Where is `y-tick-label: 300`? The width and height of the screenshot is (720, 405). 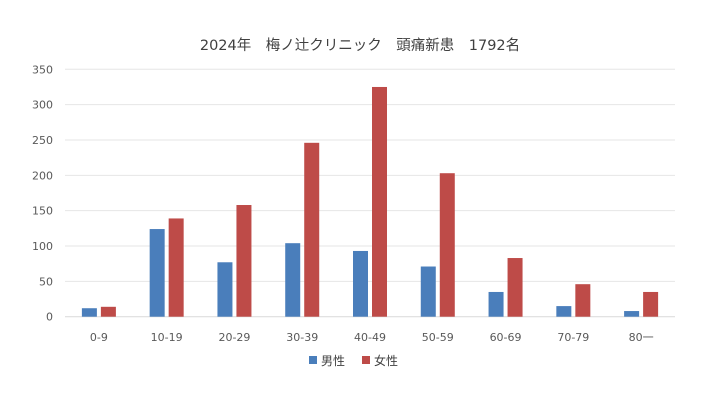
y-tick-label: 300 is located at coordinates (42, 105).